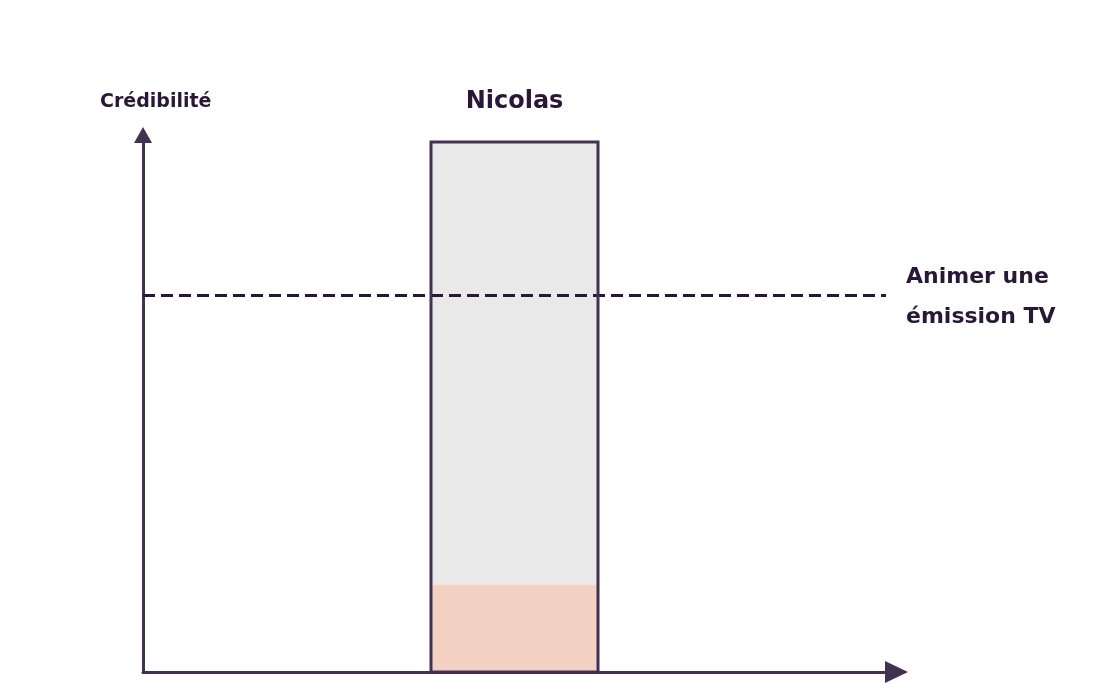  I want to click on x-tick-label: Nicolas, so click(514, 100).